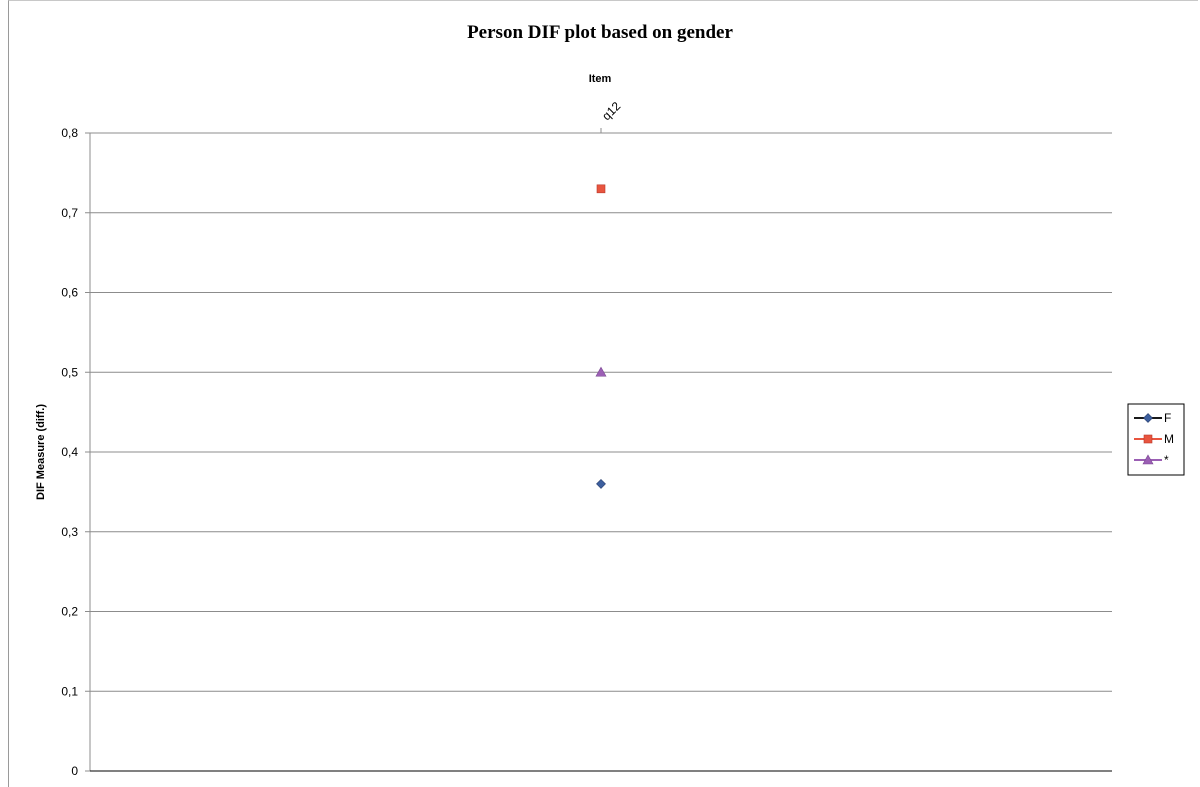  Describe the element at coordinates (69, 612) in the screenshot. I see `y-tick-label: 0,2` at that location.